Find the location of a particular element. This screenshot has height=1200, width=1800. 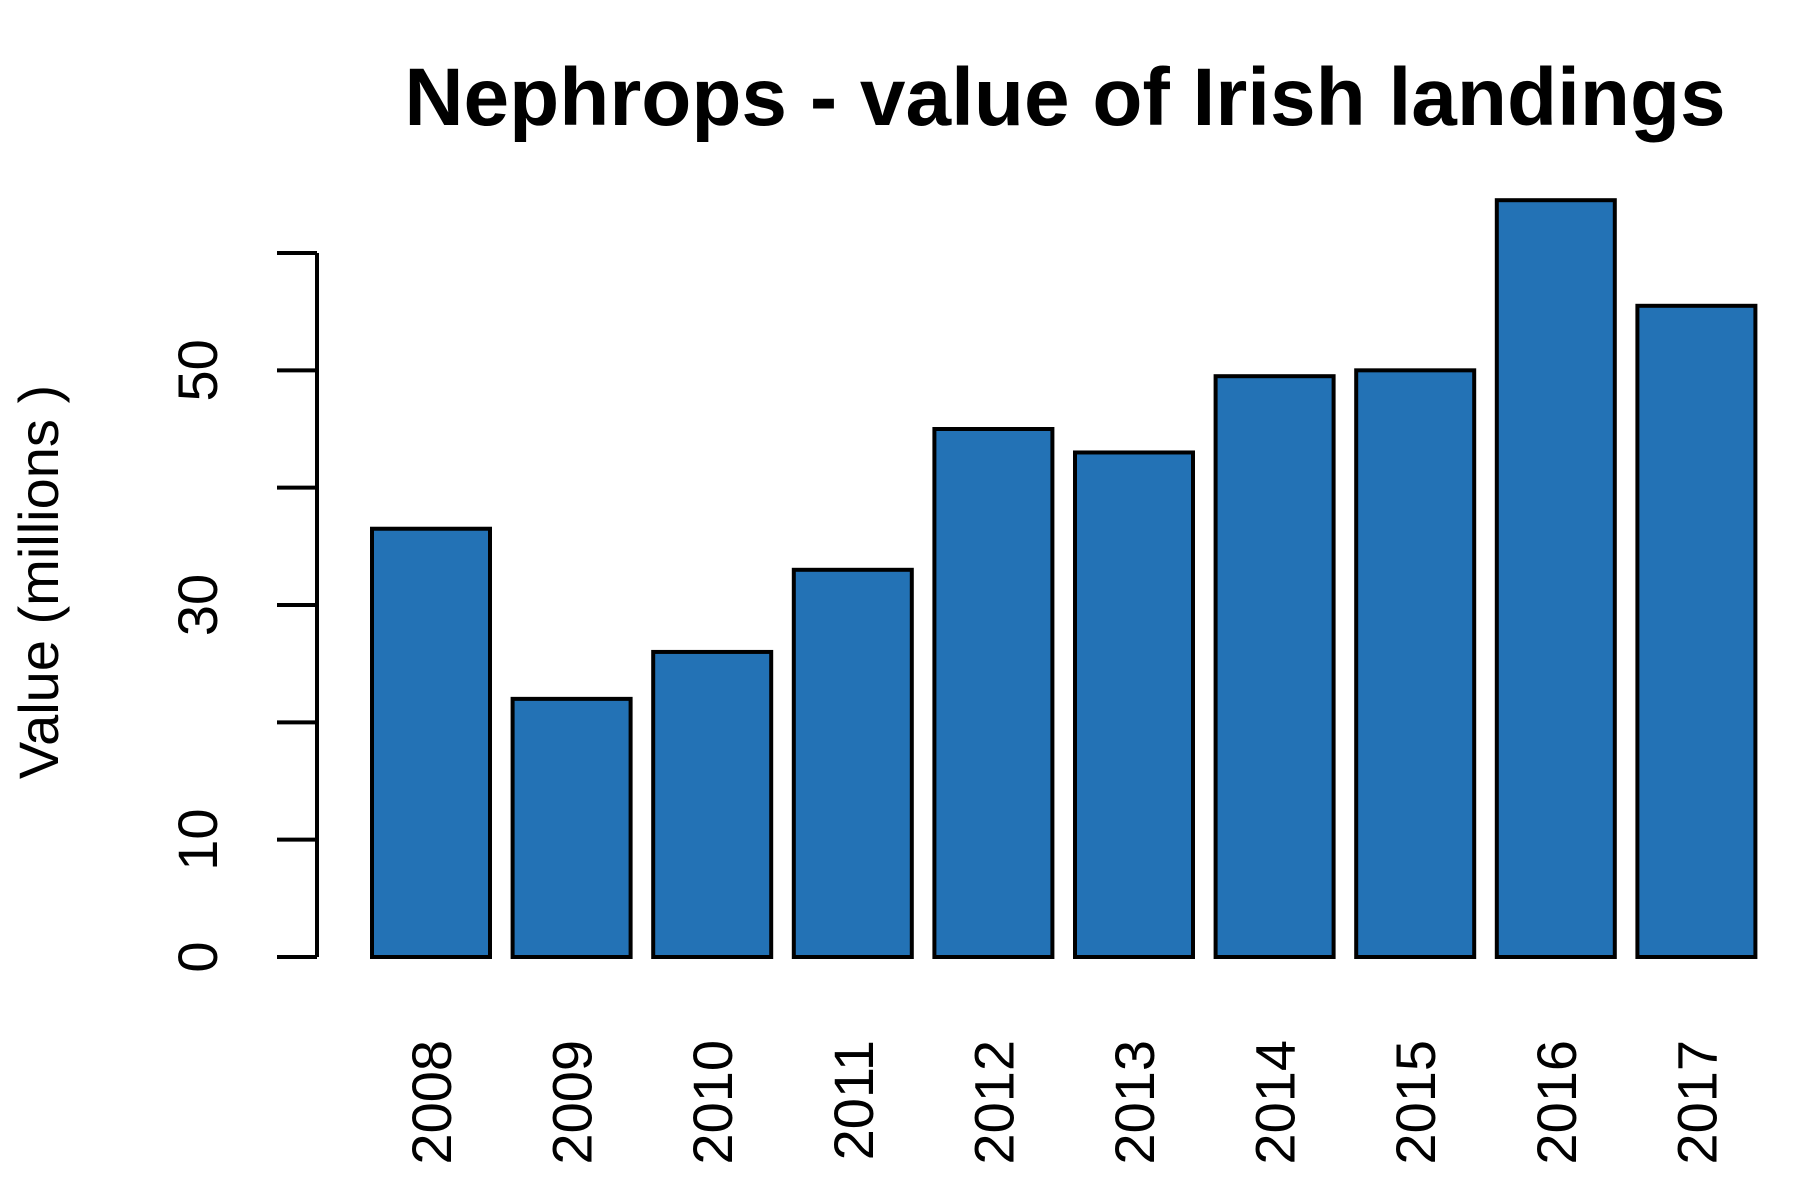

x-tick-label: 2009 is located at coordinates (572, 1102).